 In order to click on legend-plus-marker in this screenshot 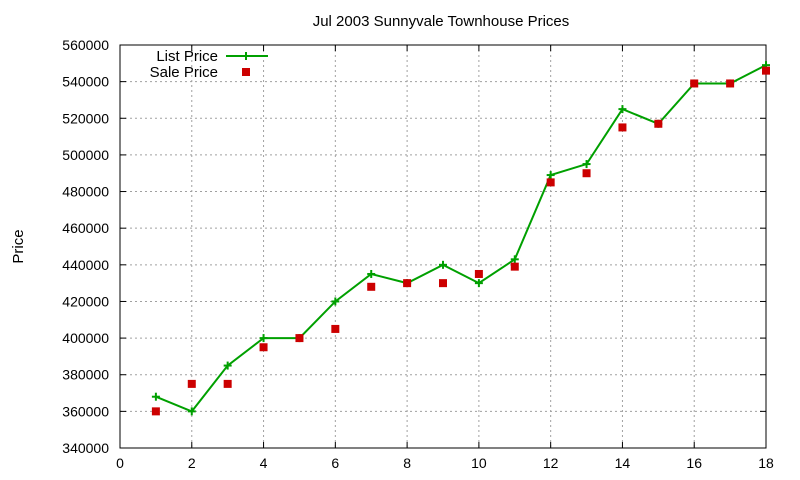, I will do `click(246, 56)`.